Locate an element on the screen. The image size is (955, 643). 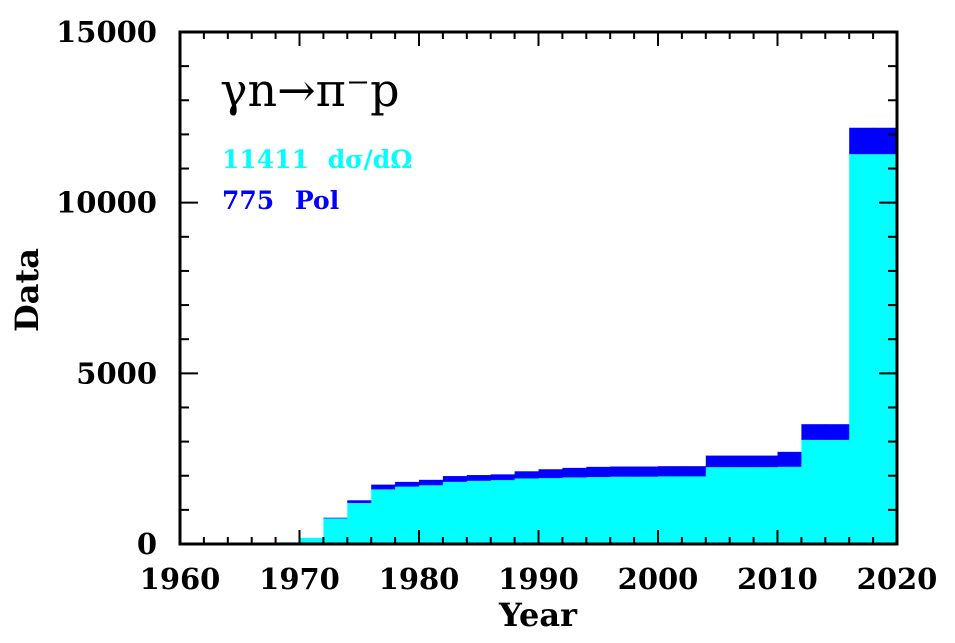
x-tick-label: 1970 is located at coordinates (299, 579).